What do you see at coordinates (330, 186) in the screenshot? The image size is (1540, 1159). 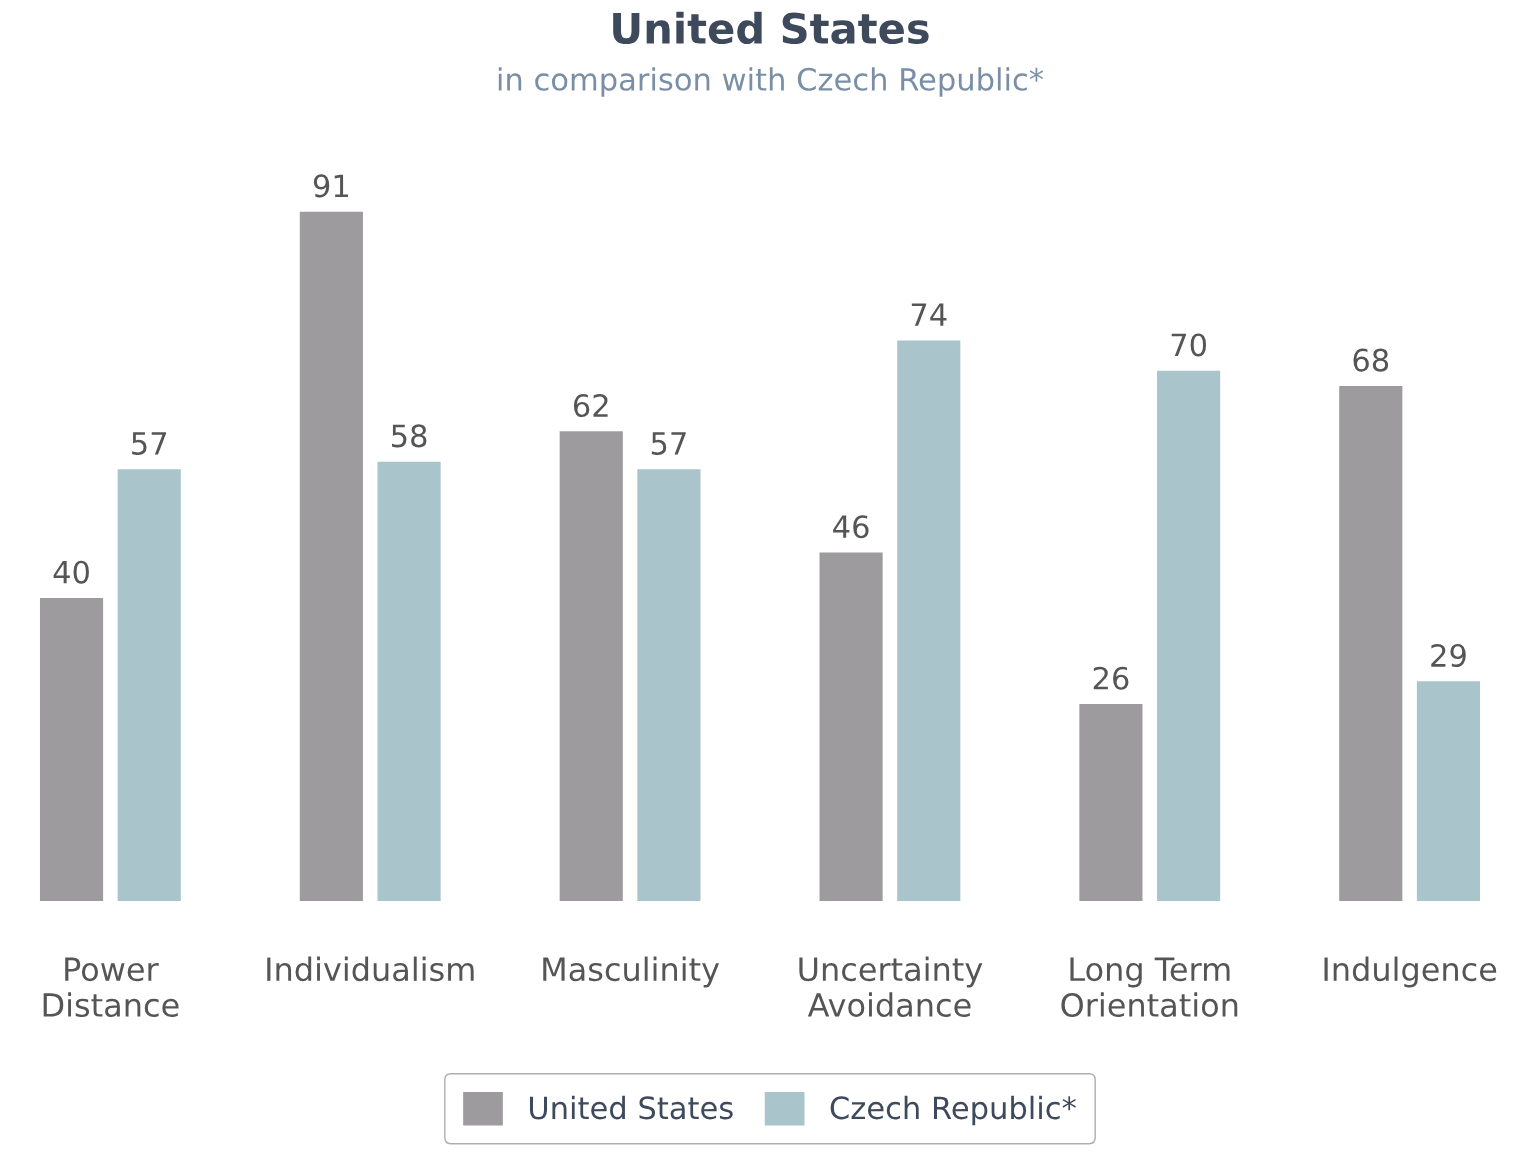 I see `data-label: 91` at bounding box center [330, 186].